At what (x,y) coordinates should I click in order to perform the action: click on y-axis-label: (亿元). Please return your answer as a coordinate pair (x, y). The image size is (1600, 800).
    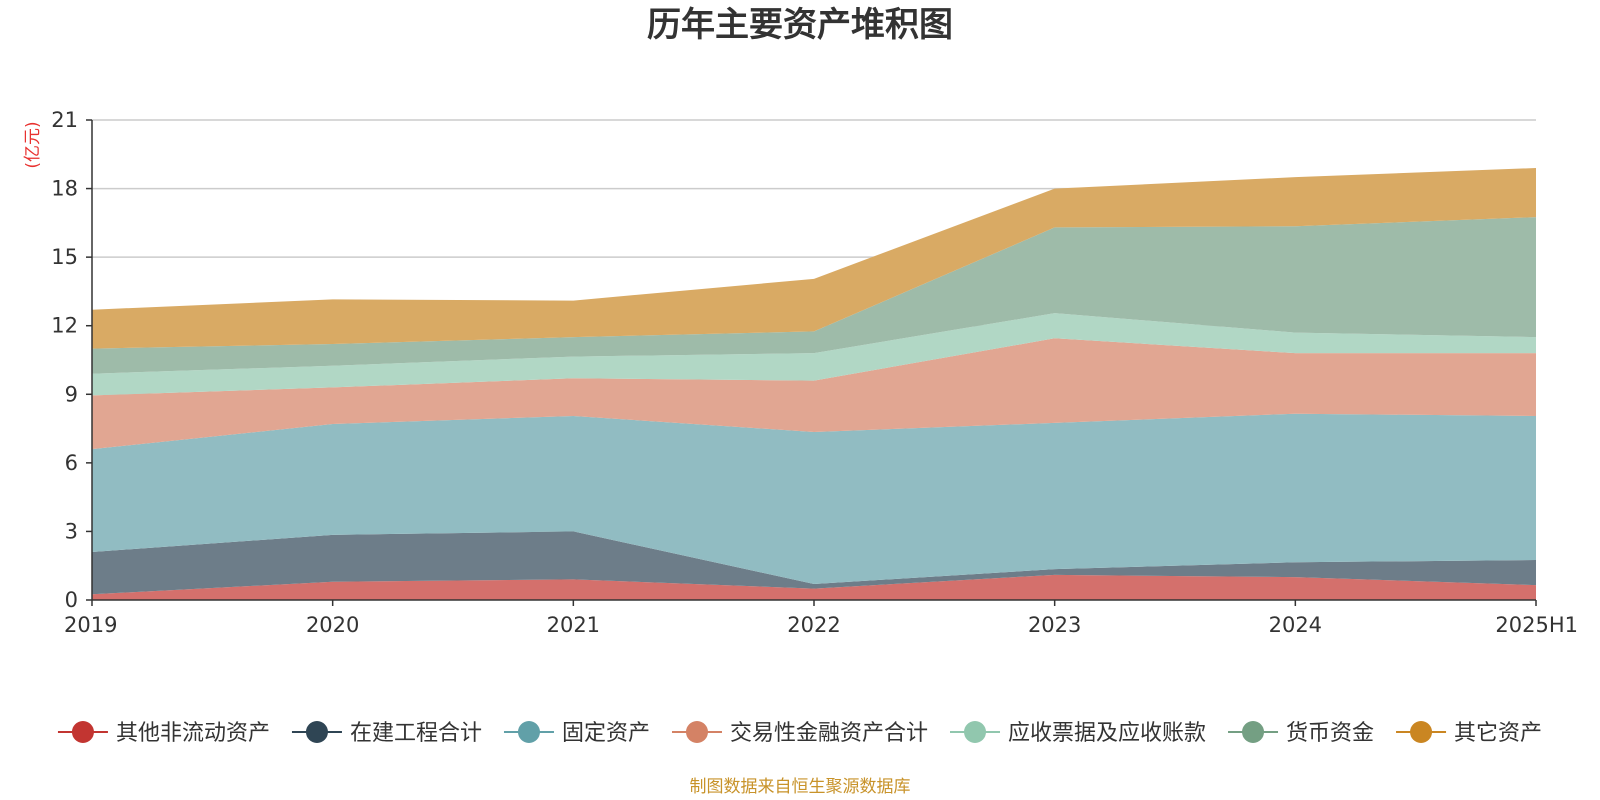
    Looking at the image, I should click on (33, 144).